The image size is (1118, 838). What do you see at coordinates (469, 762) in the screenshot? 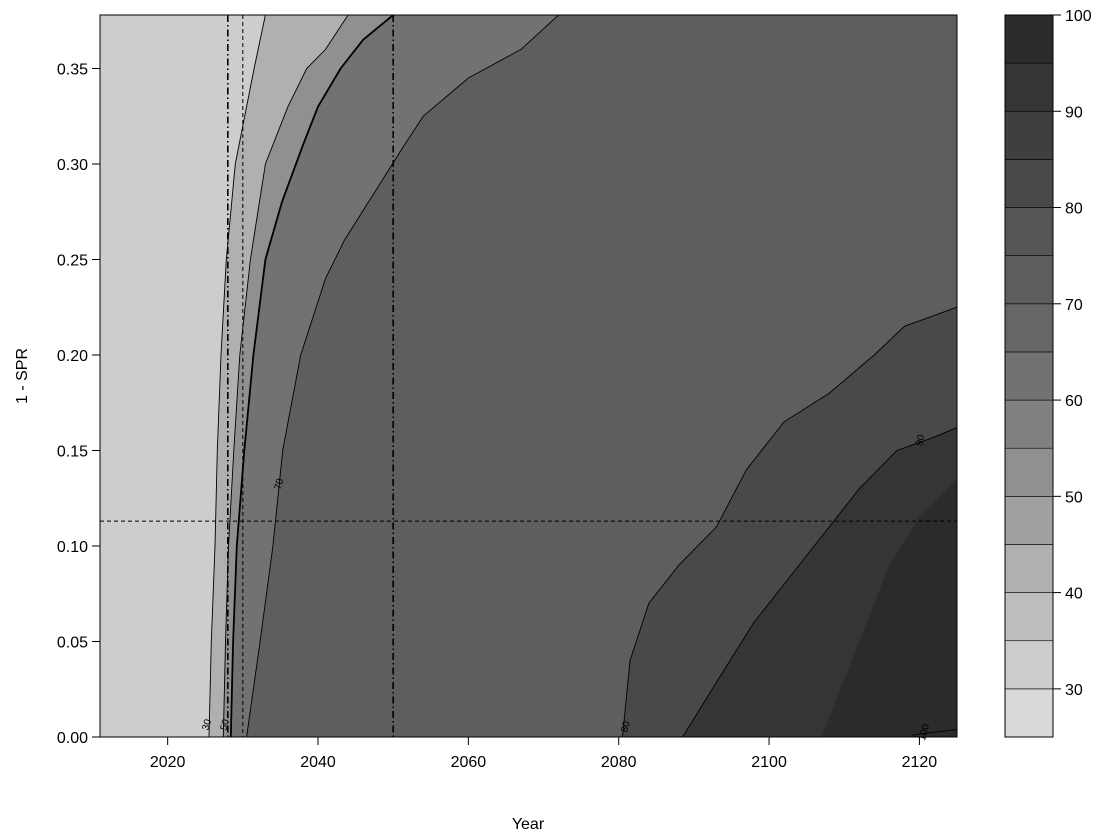
I see `x-tick-label-2060: 2060` at bounding box center [469, 762].